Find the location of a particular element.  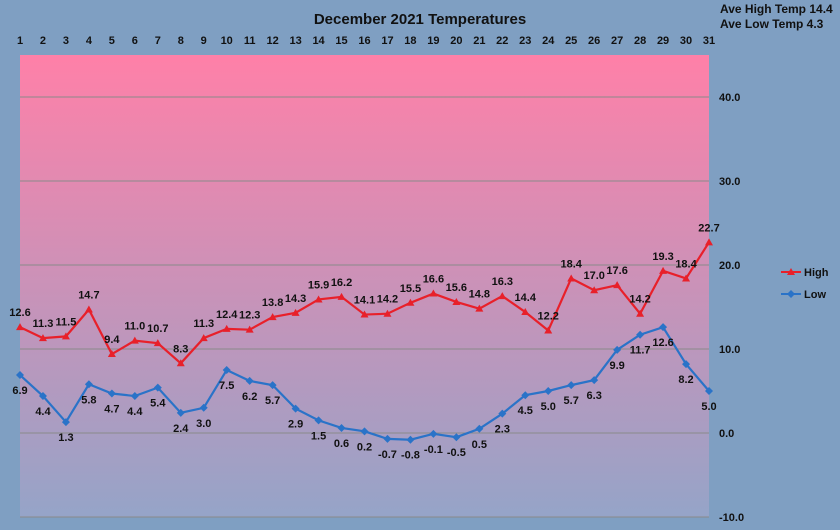

x-tick-label: 7 is located at coordinates (158, 41).